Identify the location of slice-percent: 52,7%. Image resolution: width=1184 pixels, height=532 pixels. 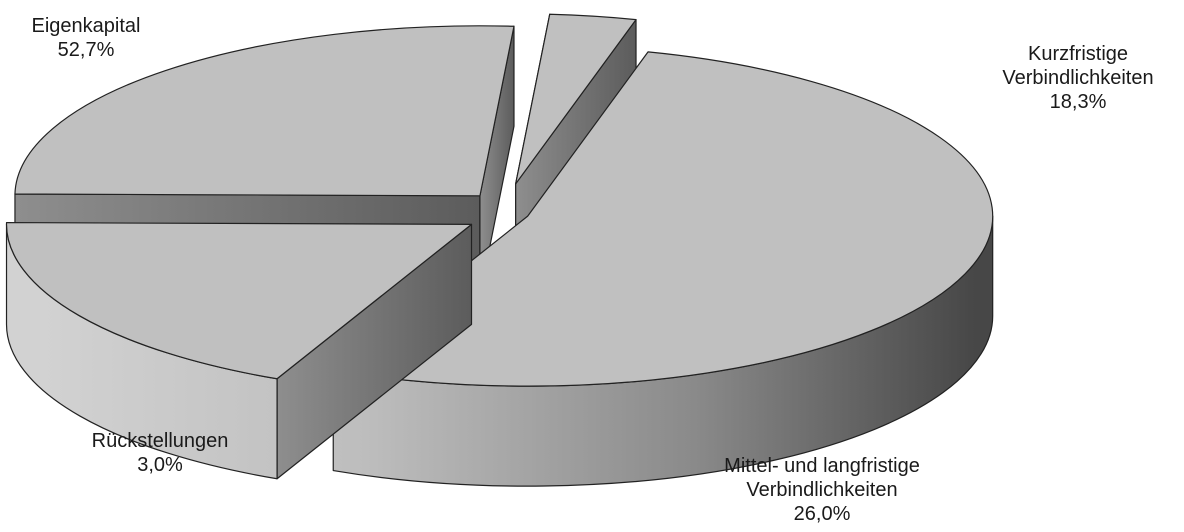
(86, 50).